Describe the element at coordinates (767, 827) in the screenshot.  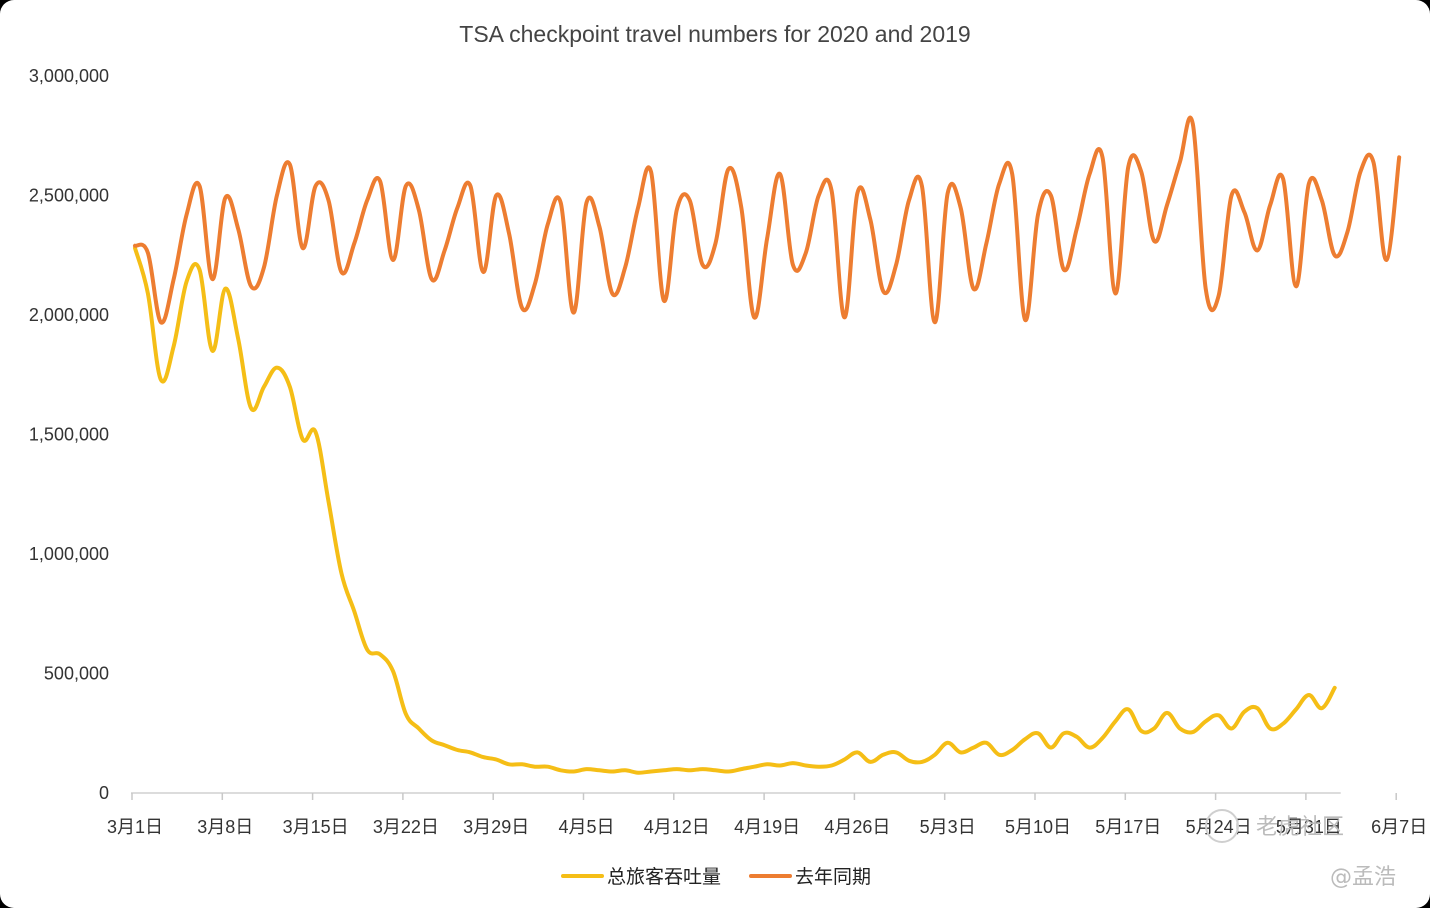
I see `x-tick-label: 4月19日` at that location.